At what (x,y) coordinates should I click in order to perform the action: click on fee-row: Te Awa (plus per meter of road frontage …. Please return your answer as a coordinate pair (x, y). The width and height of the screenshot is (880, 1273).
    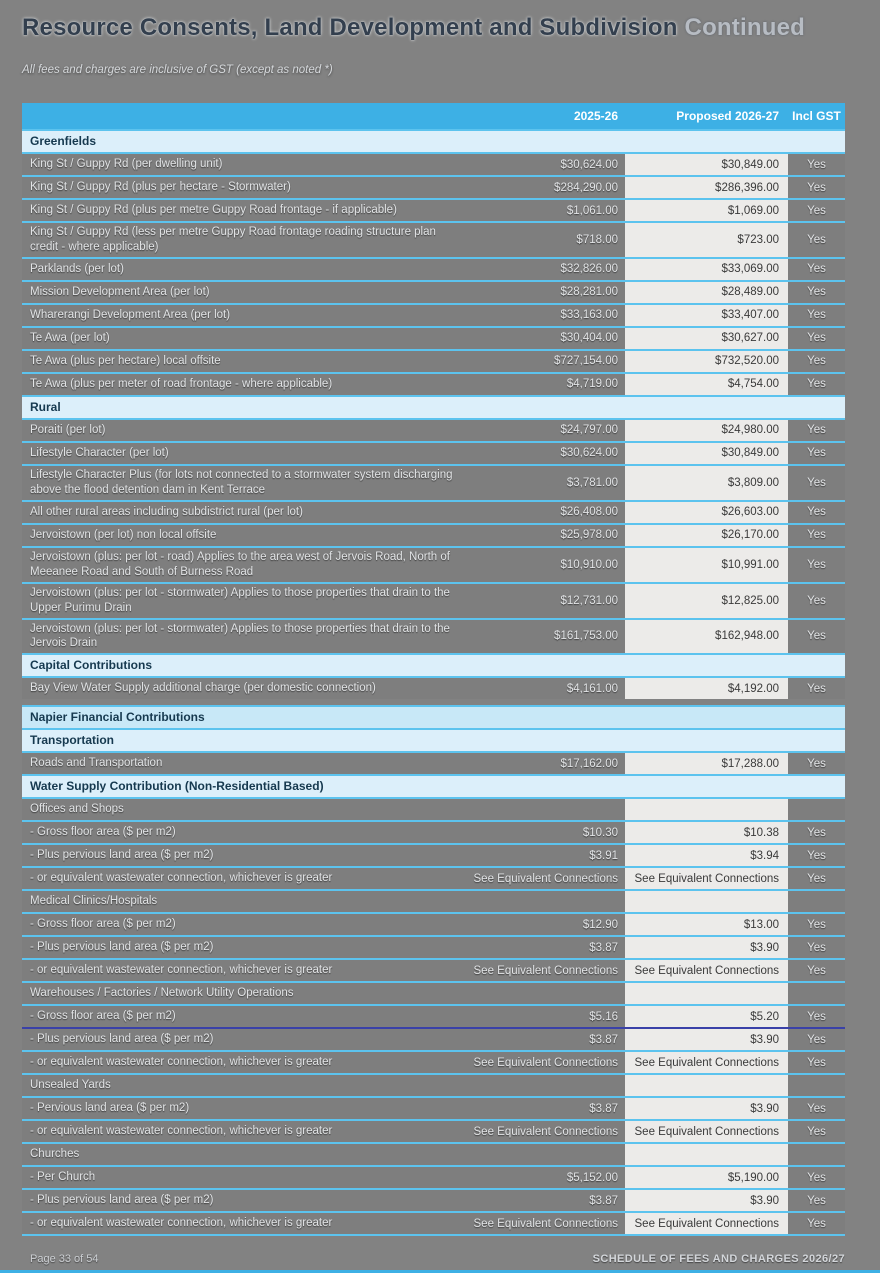
    Looking at the image, I should click on (433, 383).